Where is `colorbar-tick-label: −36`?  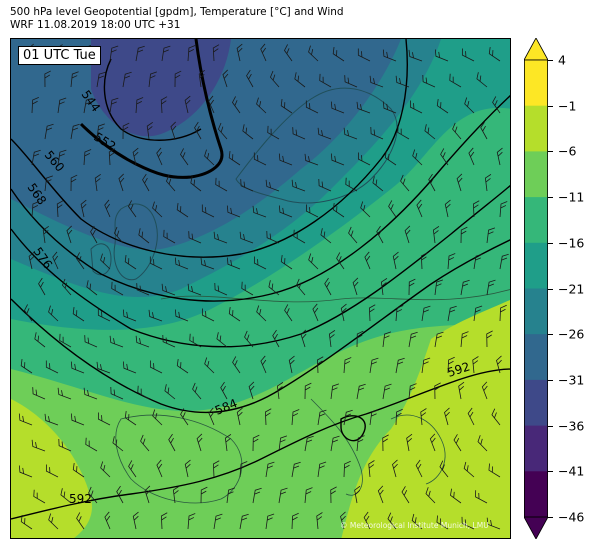
colorbar-tick-label: −36 is located at coordinates (571, 426).